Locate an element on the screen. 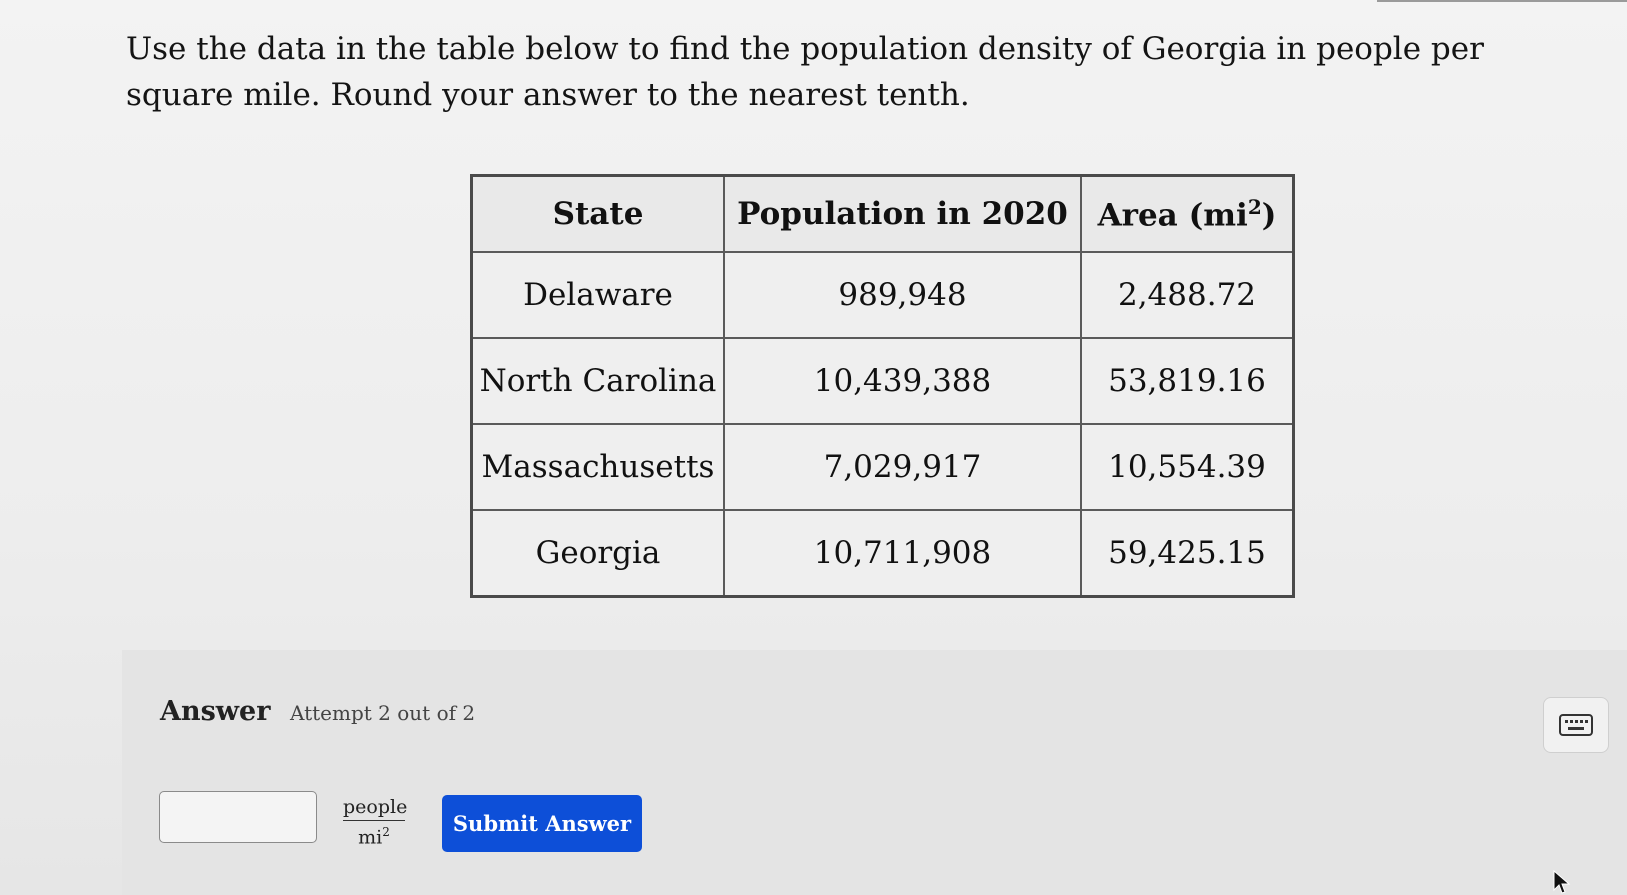 This screenshot has width=1627, height=895. cell-state: North Carolina is located at coordinates (597, 381).